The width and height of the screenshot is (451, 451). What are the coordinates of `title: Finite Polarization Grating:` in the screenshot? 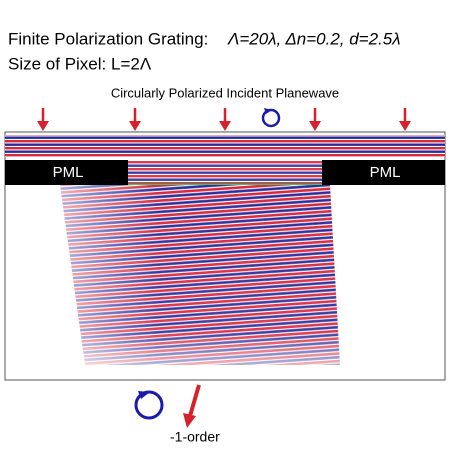 It's located at (108, 38).